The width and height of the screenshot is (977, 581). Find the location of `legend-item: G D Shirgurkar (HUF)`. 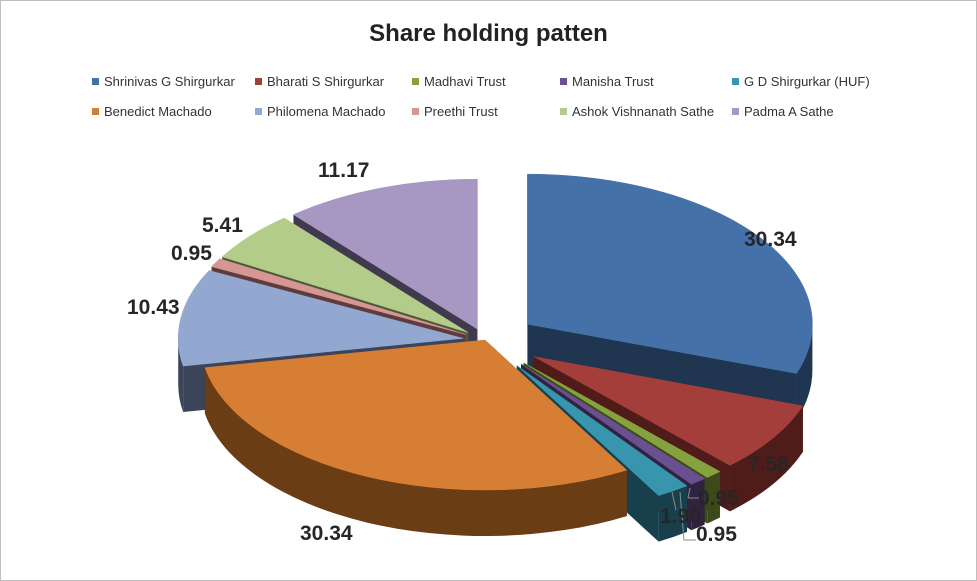

legend-item: G D Shirgurkar (HUF) is located at coordinates (801, 81).